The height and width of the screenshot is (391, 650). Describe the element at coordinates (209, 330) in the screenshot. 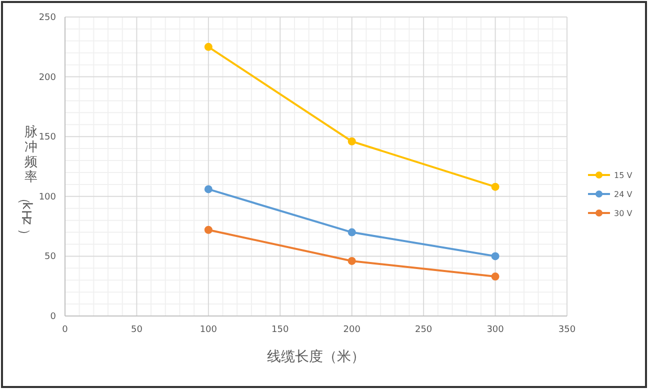

I see `x-tick-label: 100` at that location.